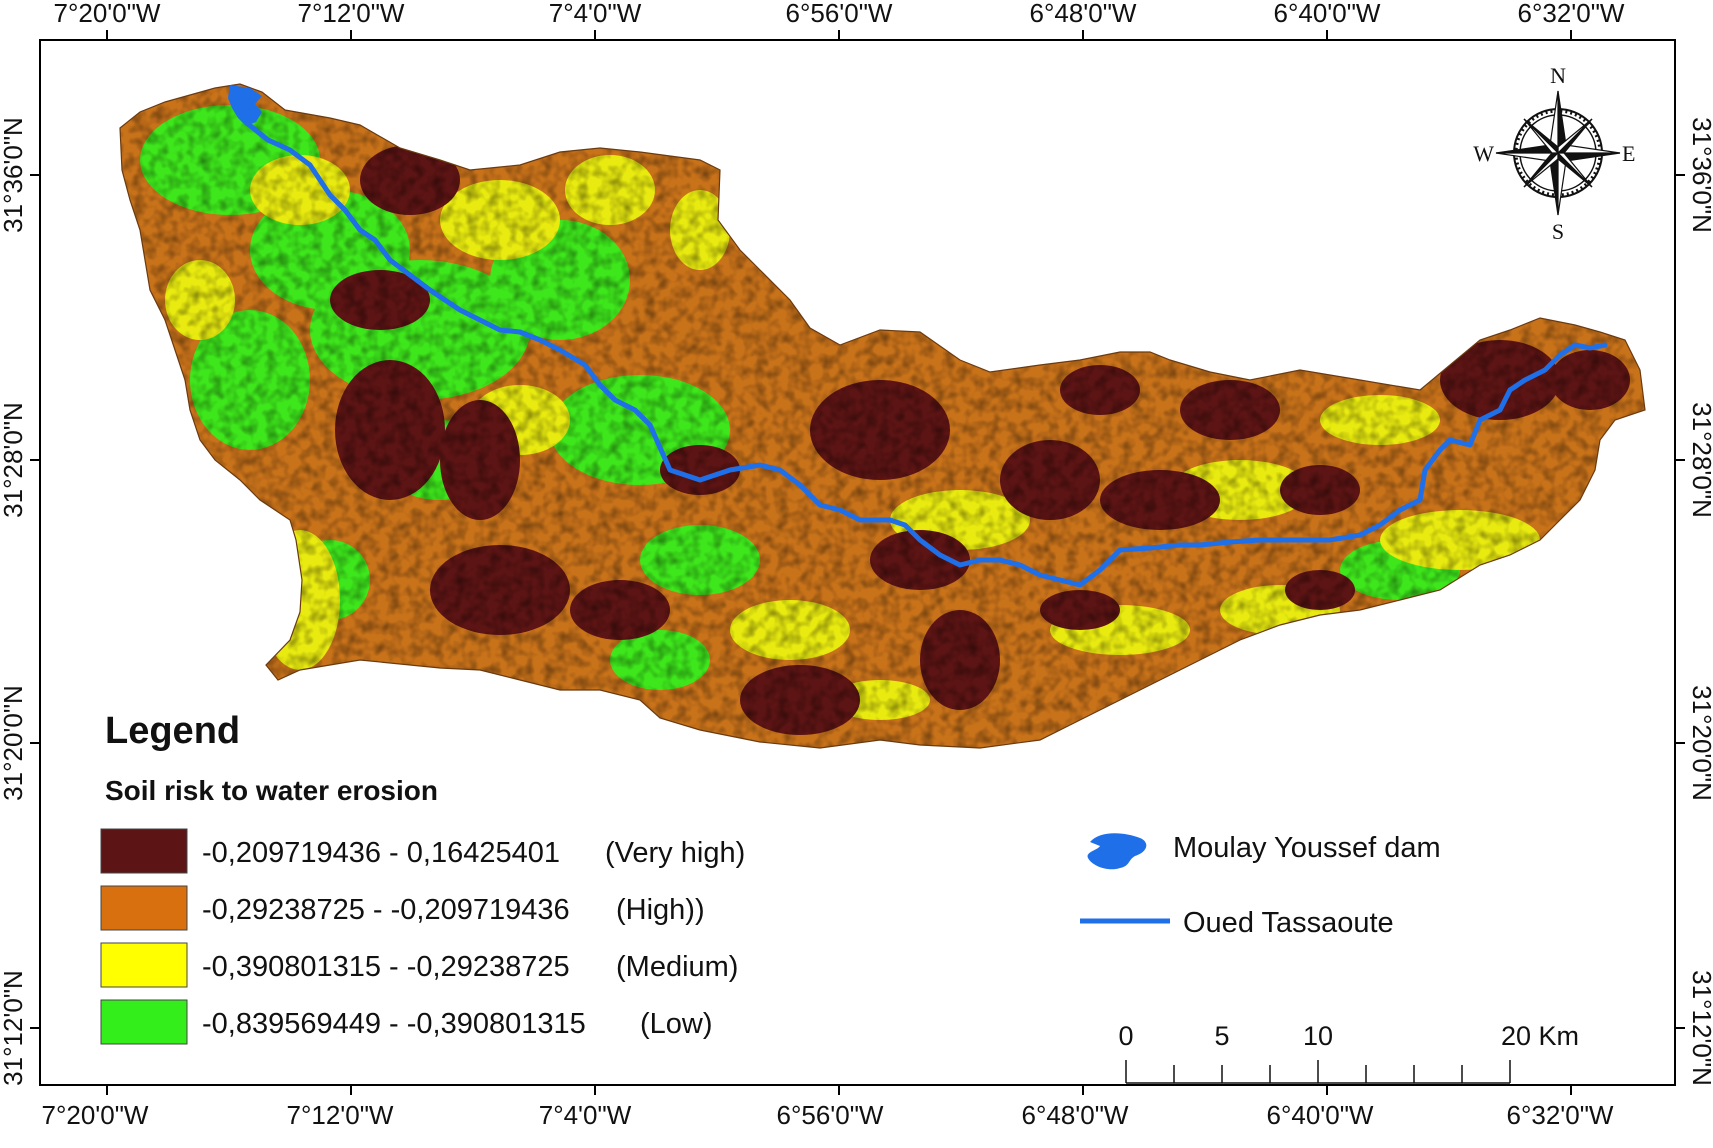 Image resolution: width=1713 pixels, height=1148 pixels. Describe the element at coordinates (1558, 75) in the screenshot. I see `compass-north-label: N` at that location.